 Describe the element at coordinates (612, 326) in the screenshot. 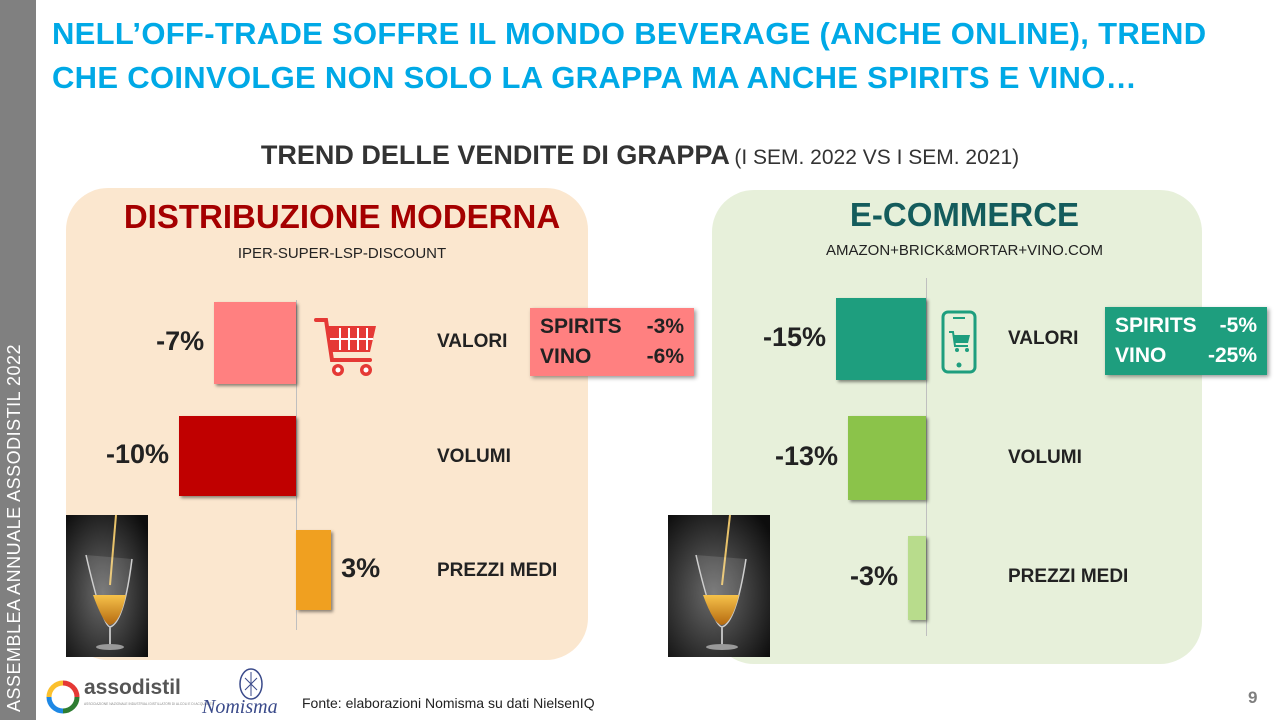

I see `dm-callout-spirits: SPIRITS -3%` at that location.